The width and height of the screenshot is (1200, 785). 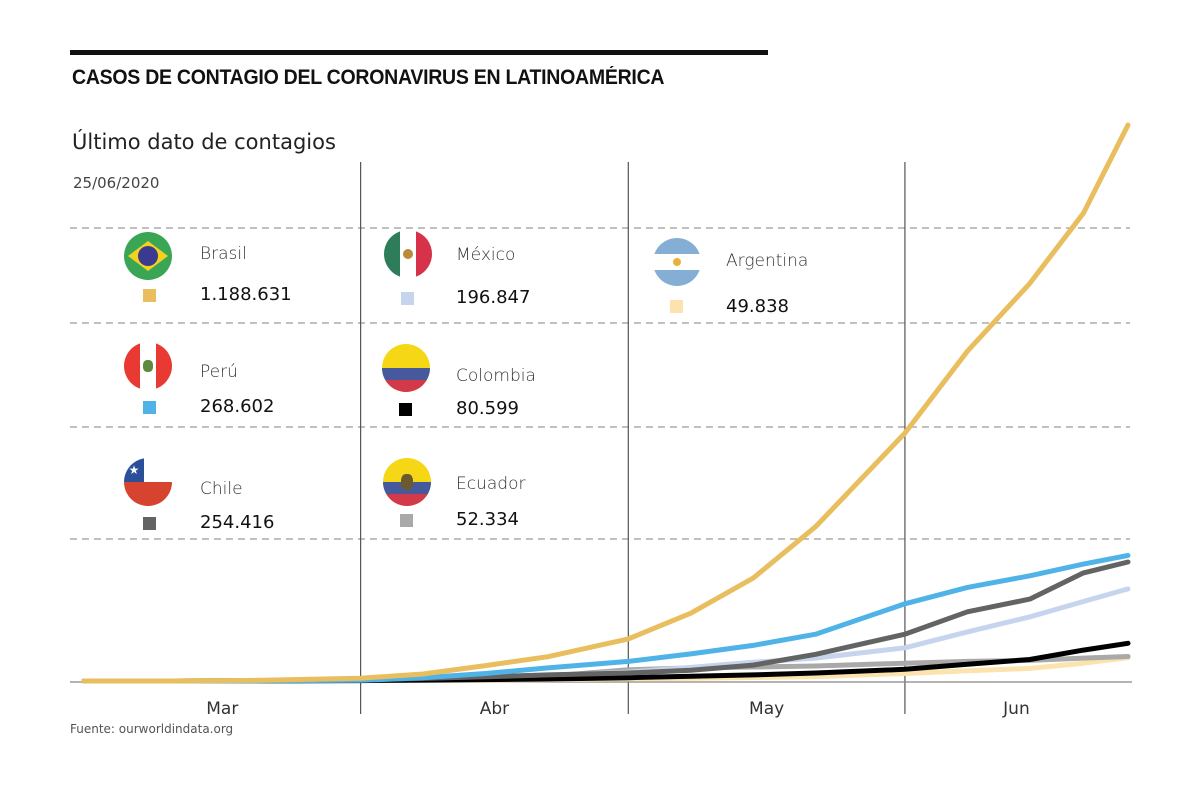 I want to click on legend-country-name: Perú, so click(x=219, y=372).